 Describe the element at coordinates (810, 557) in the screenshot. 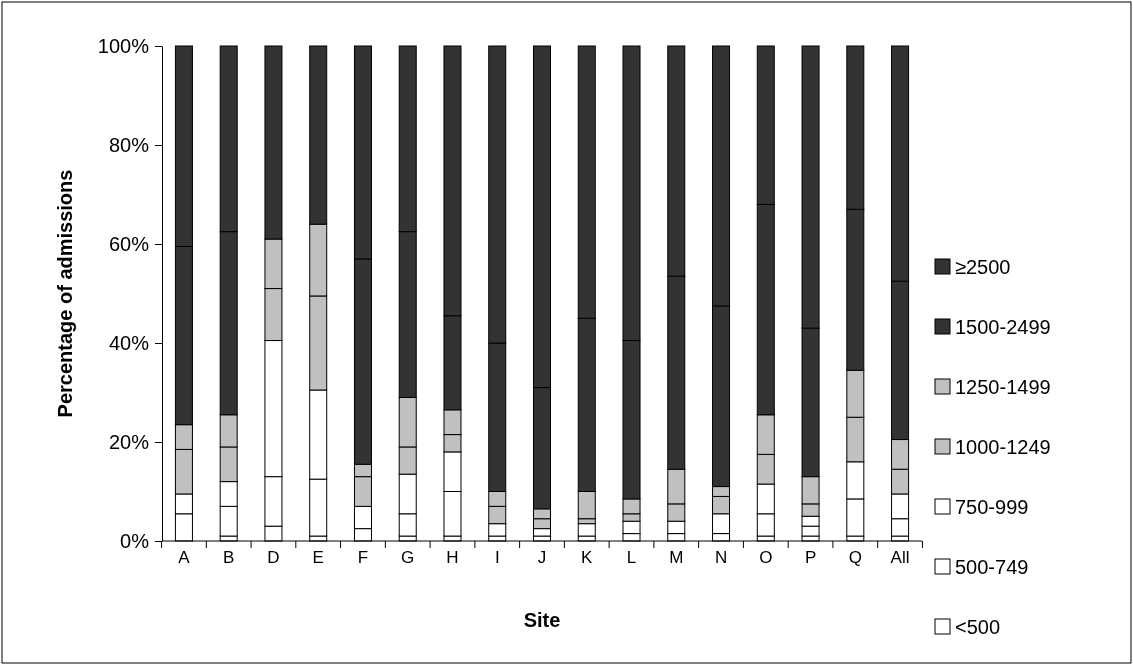

I see `x-tick-label: P` at that location.